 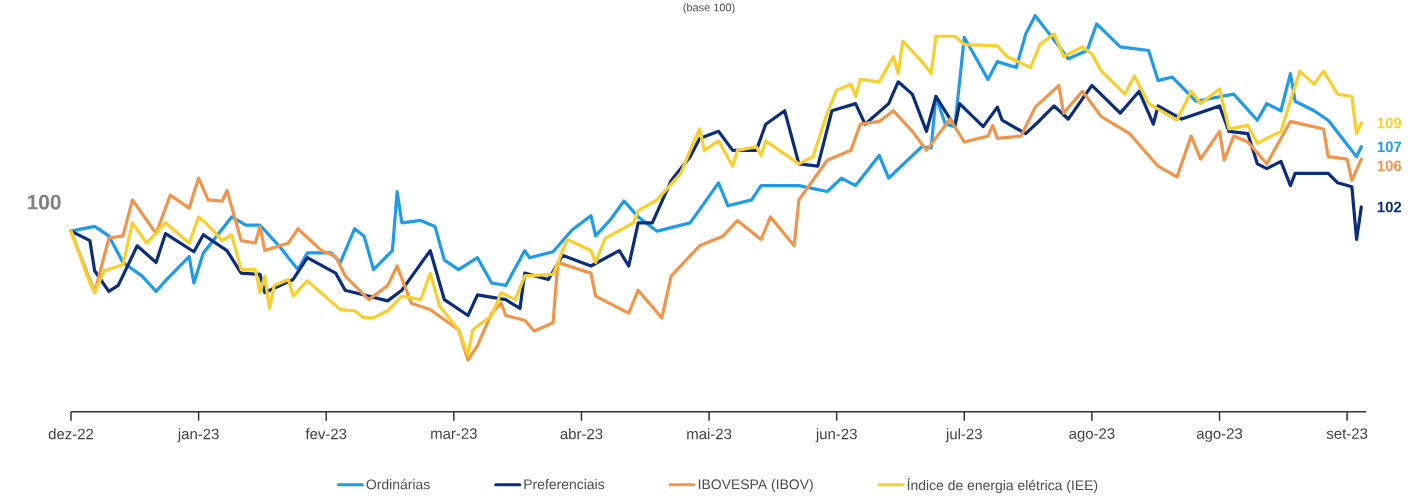 I want to click on annotation: 109, so click(x=1389, y=123).